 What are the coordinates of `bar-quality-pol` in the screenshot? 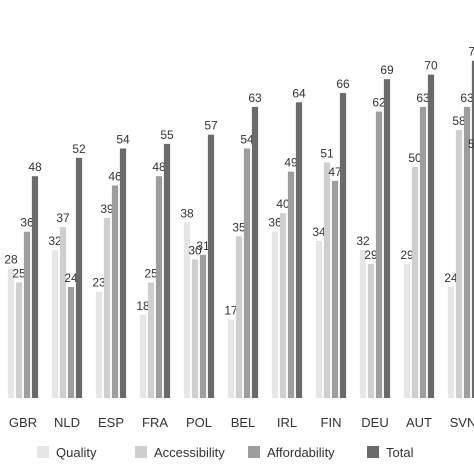 It's located at (187, 310).